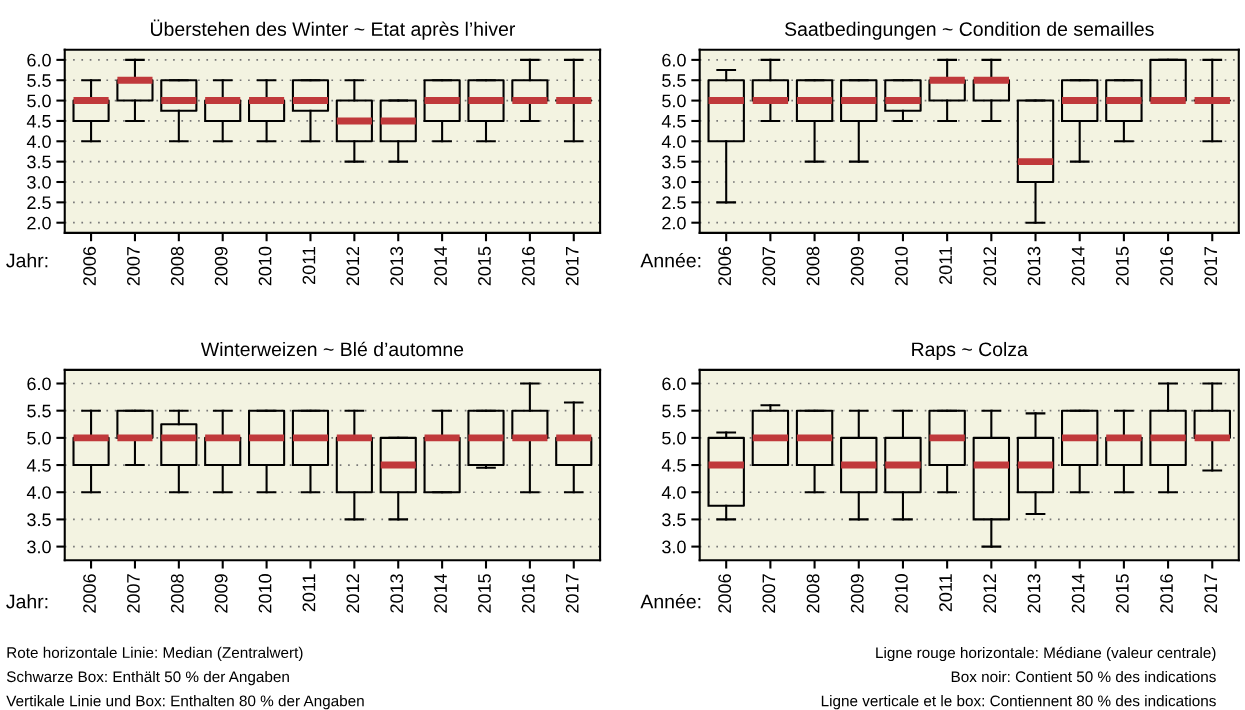 Image resolution: width=1245 pixels, height=710 pixels. I want to click on text: Vertikale Linie und Box: Enthalten 80 % der Angaben, so click(185, 702).